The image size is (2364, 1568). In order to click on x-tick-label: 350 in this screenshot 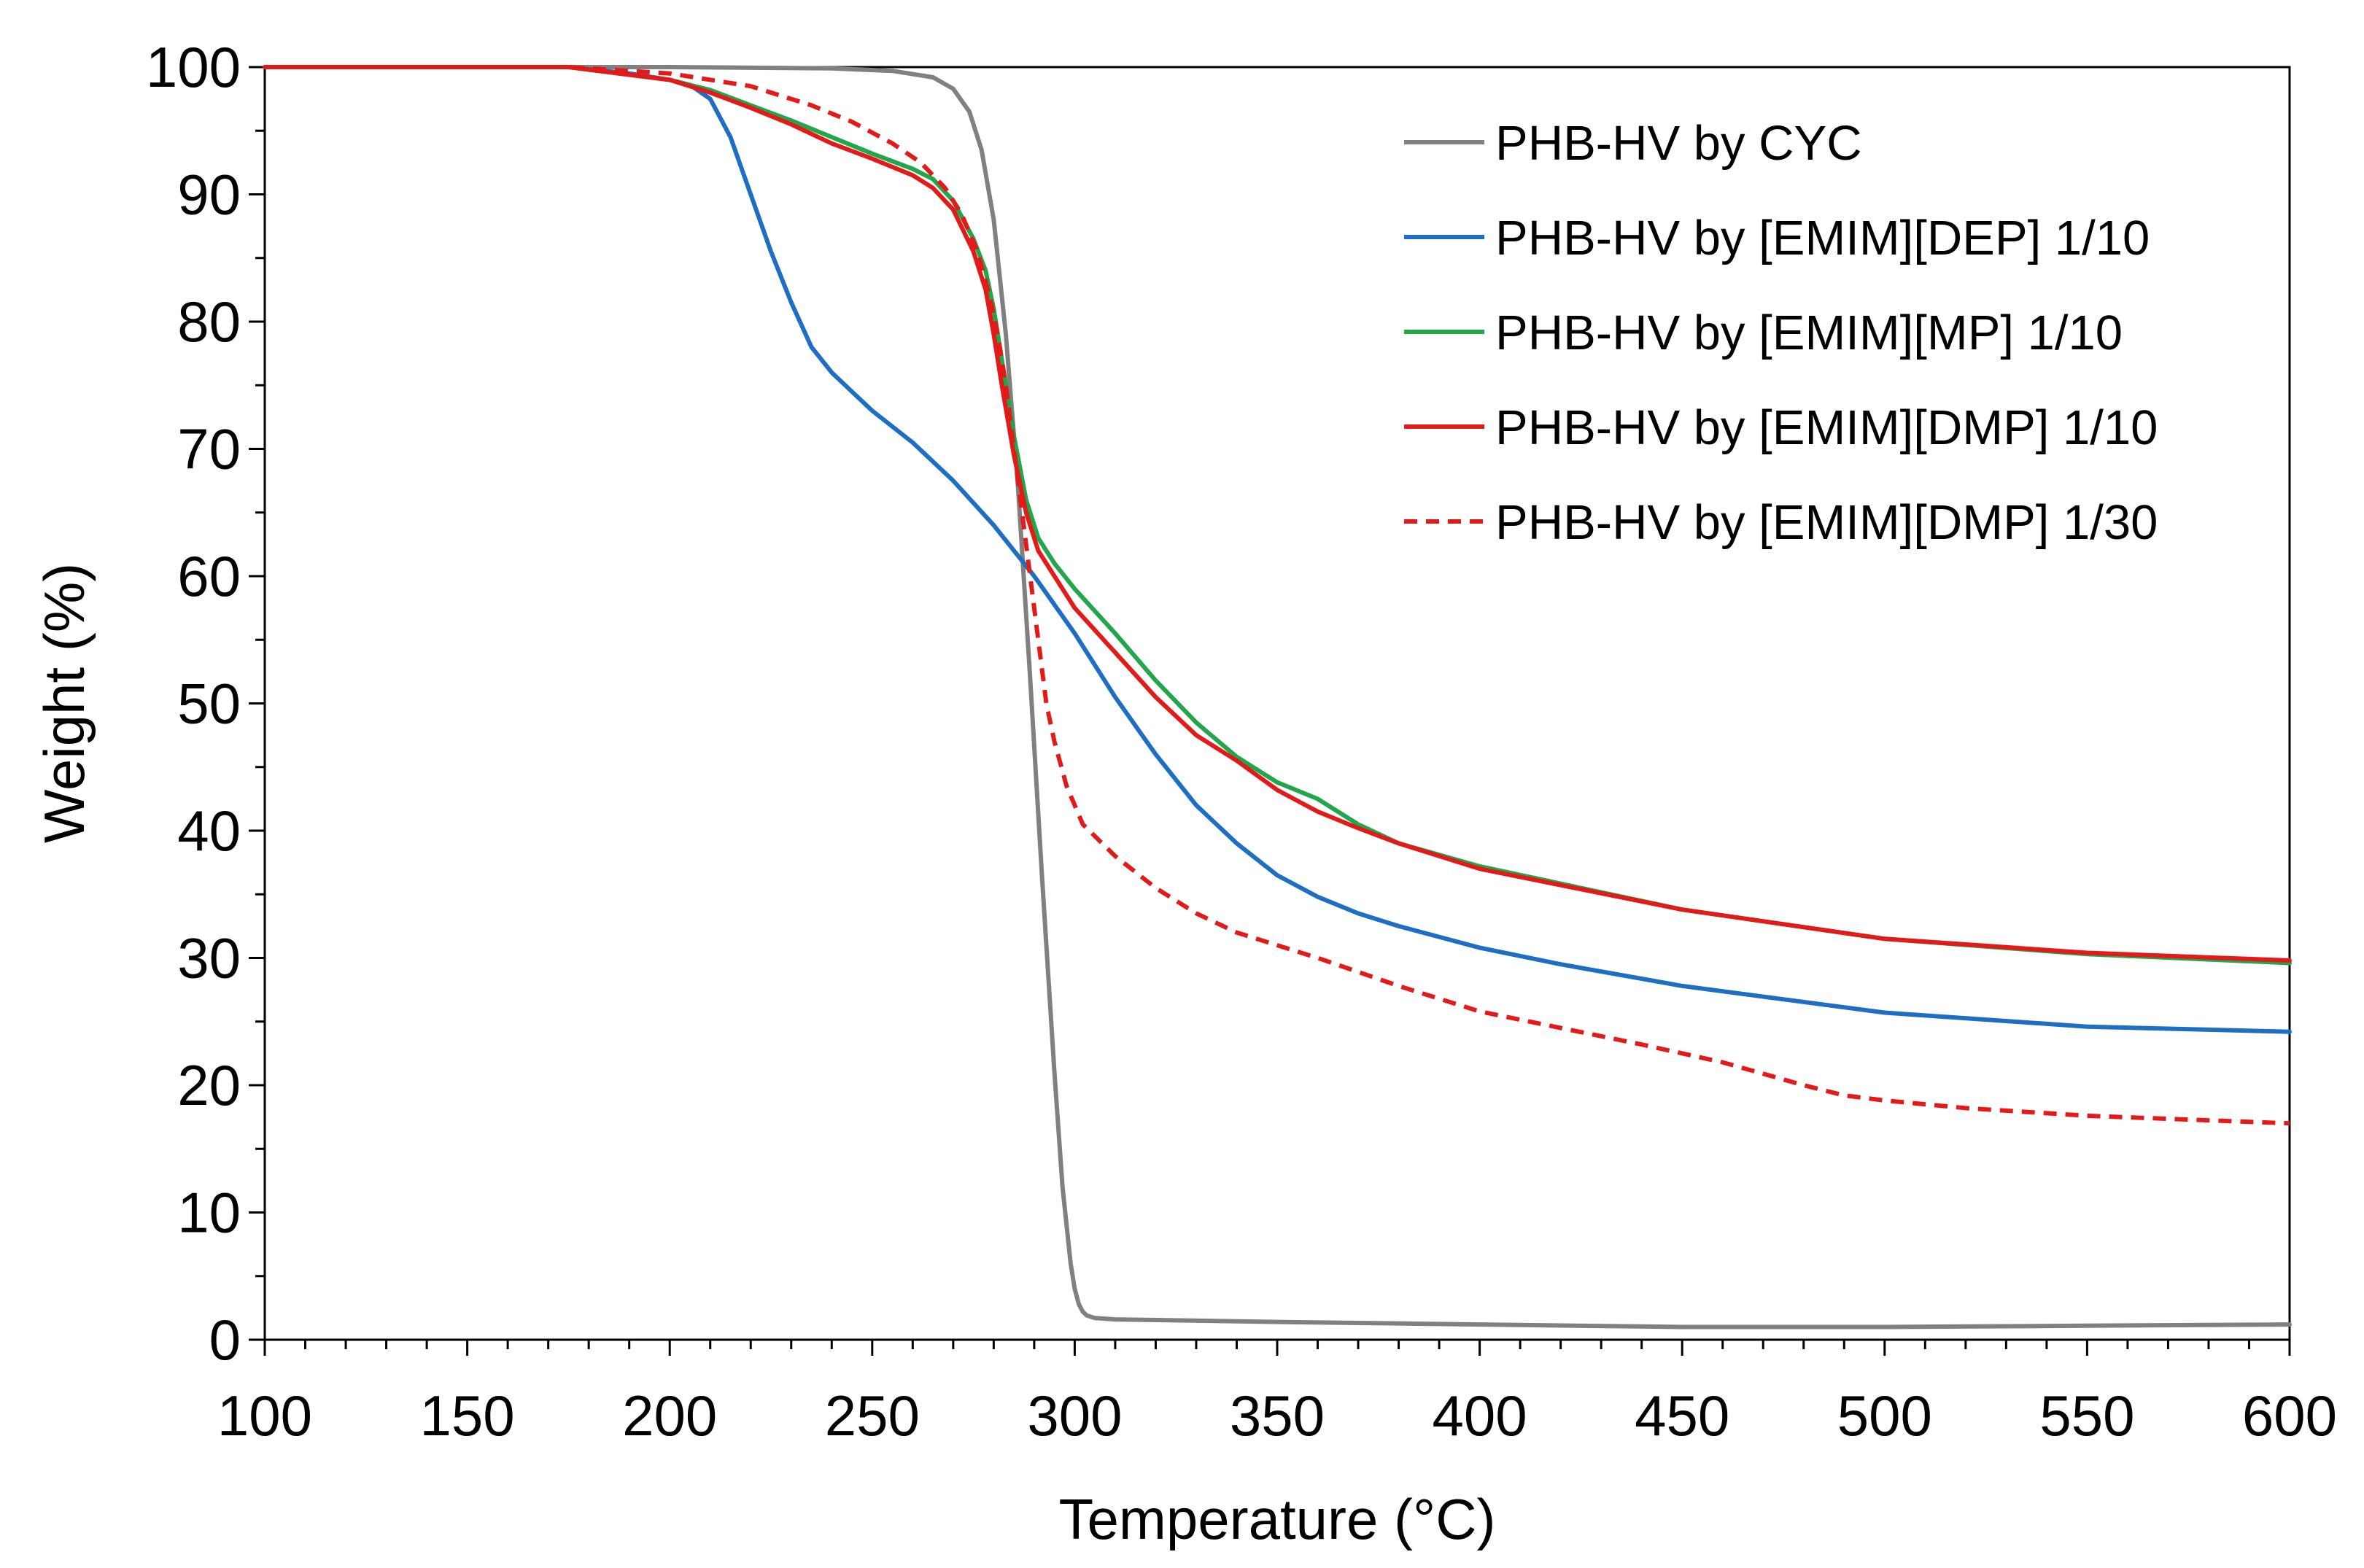, I will do `click(1277, 1415)`.